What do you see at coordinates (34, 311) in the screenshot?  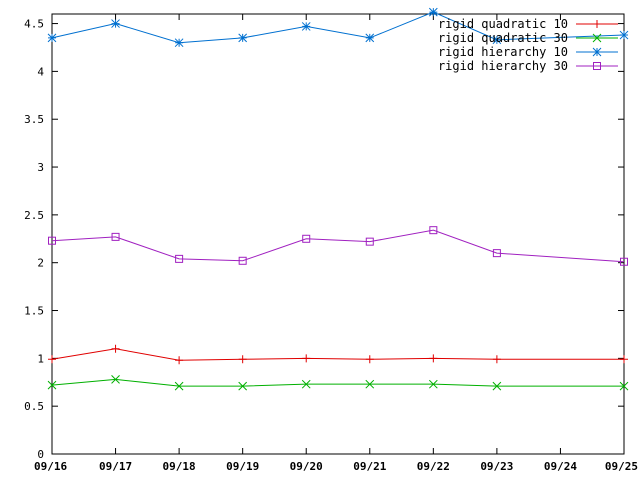 I see `y-tick-label: 1.5` at bounding box center [34, 311].